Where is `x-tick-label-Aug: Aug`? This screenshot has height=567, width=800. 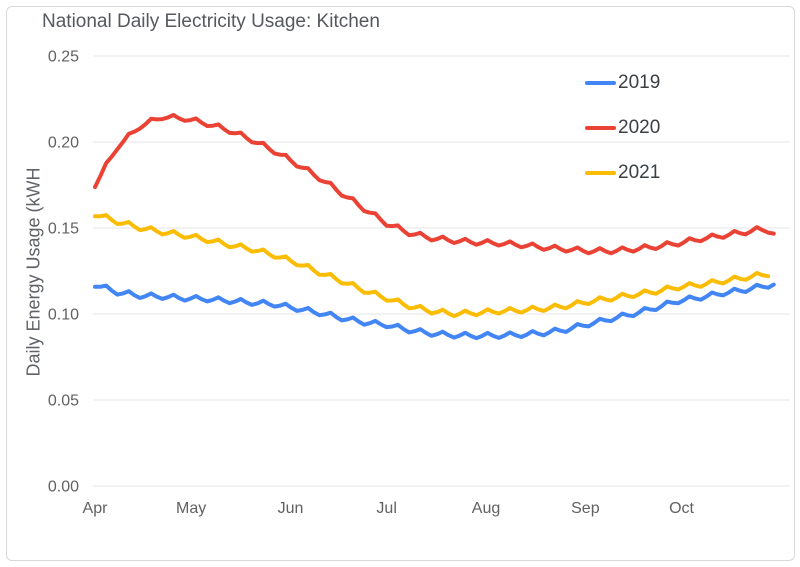
x-tick-label-Aug: Aug is located at coordinates (486, 508).